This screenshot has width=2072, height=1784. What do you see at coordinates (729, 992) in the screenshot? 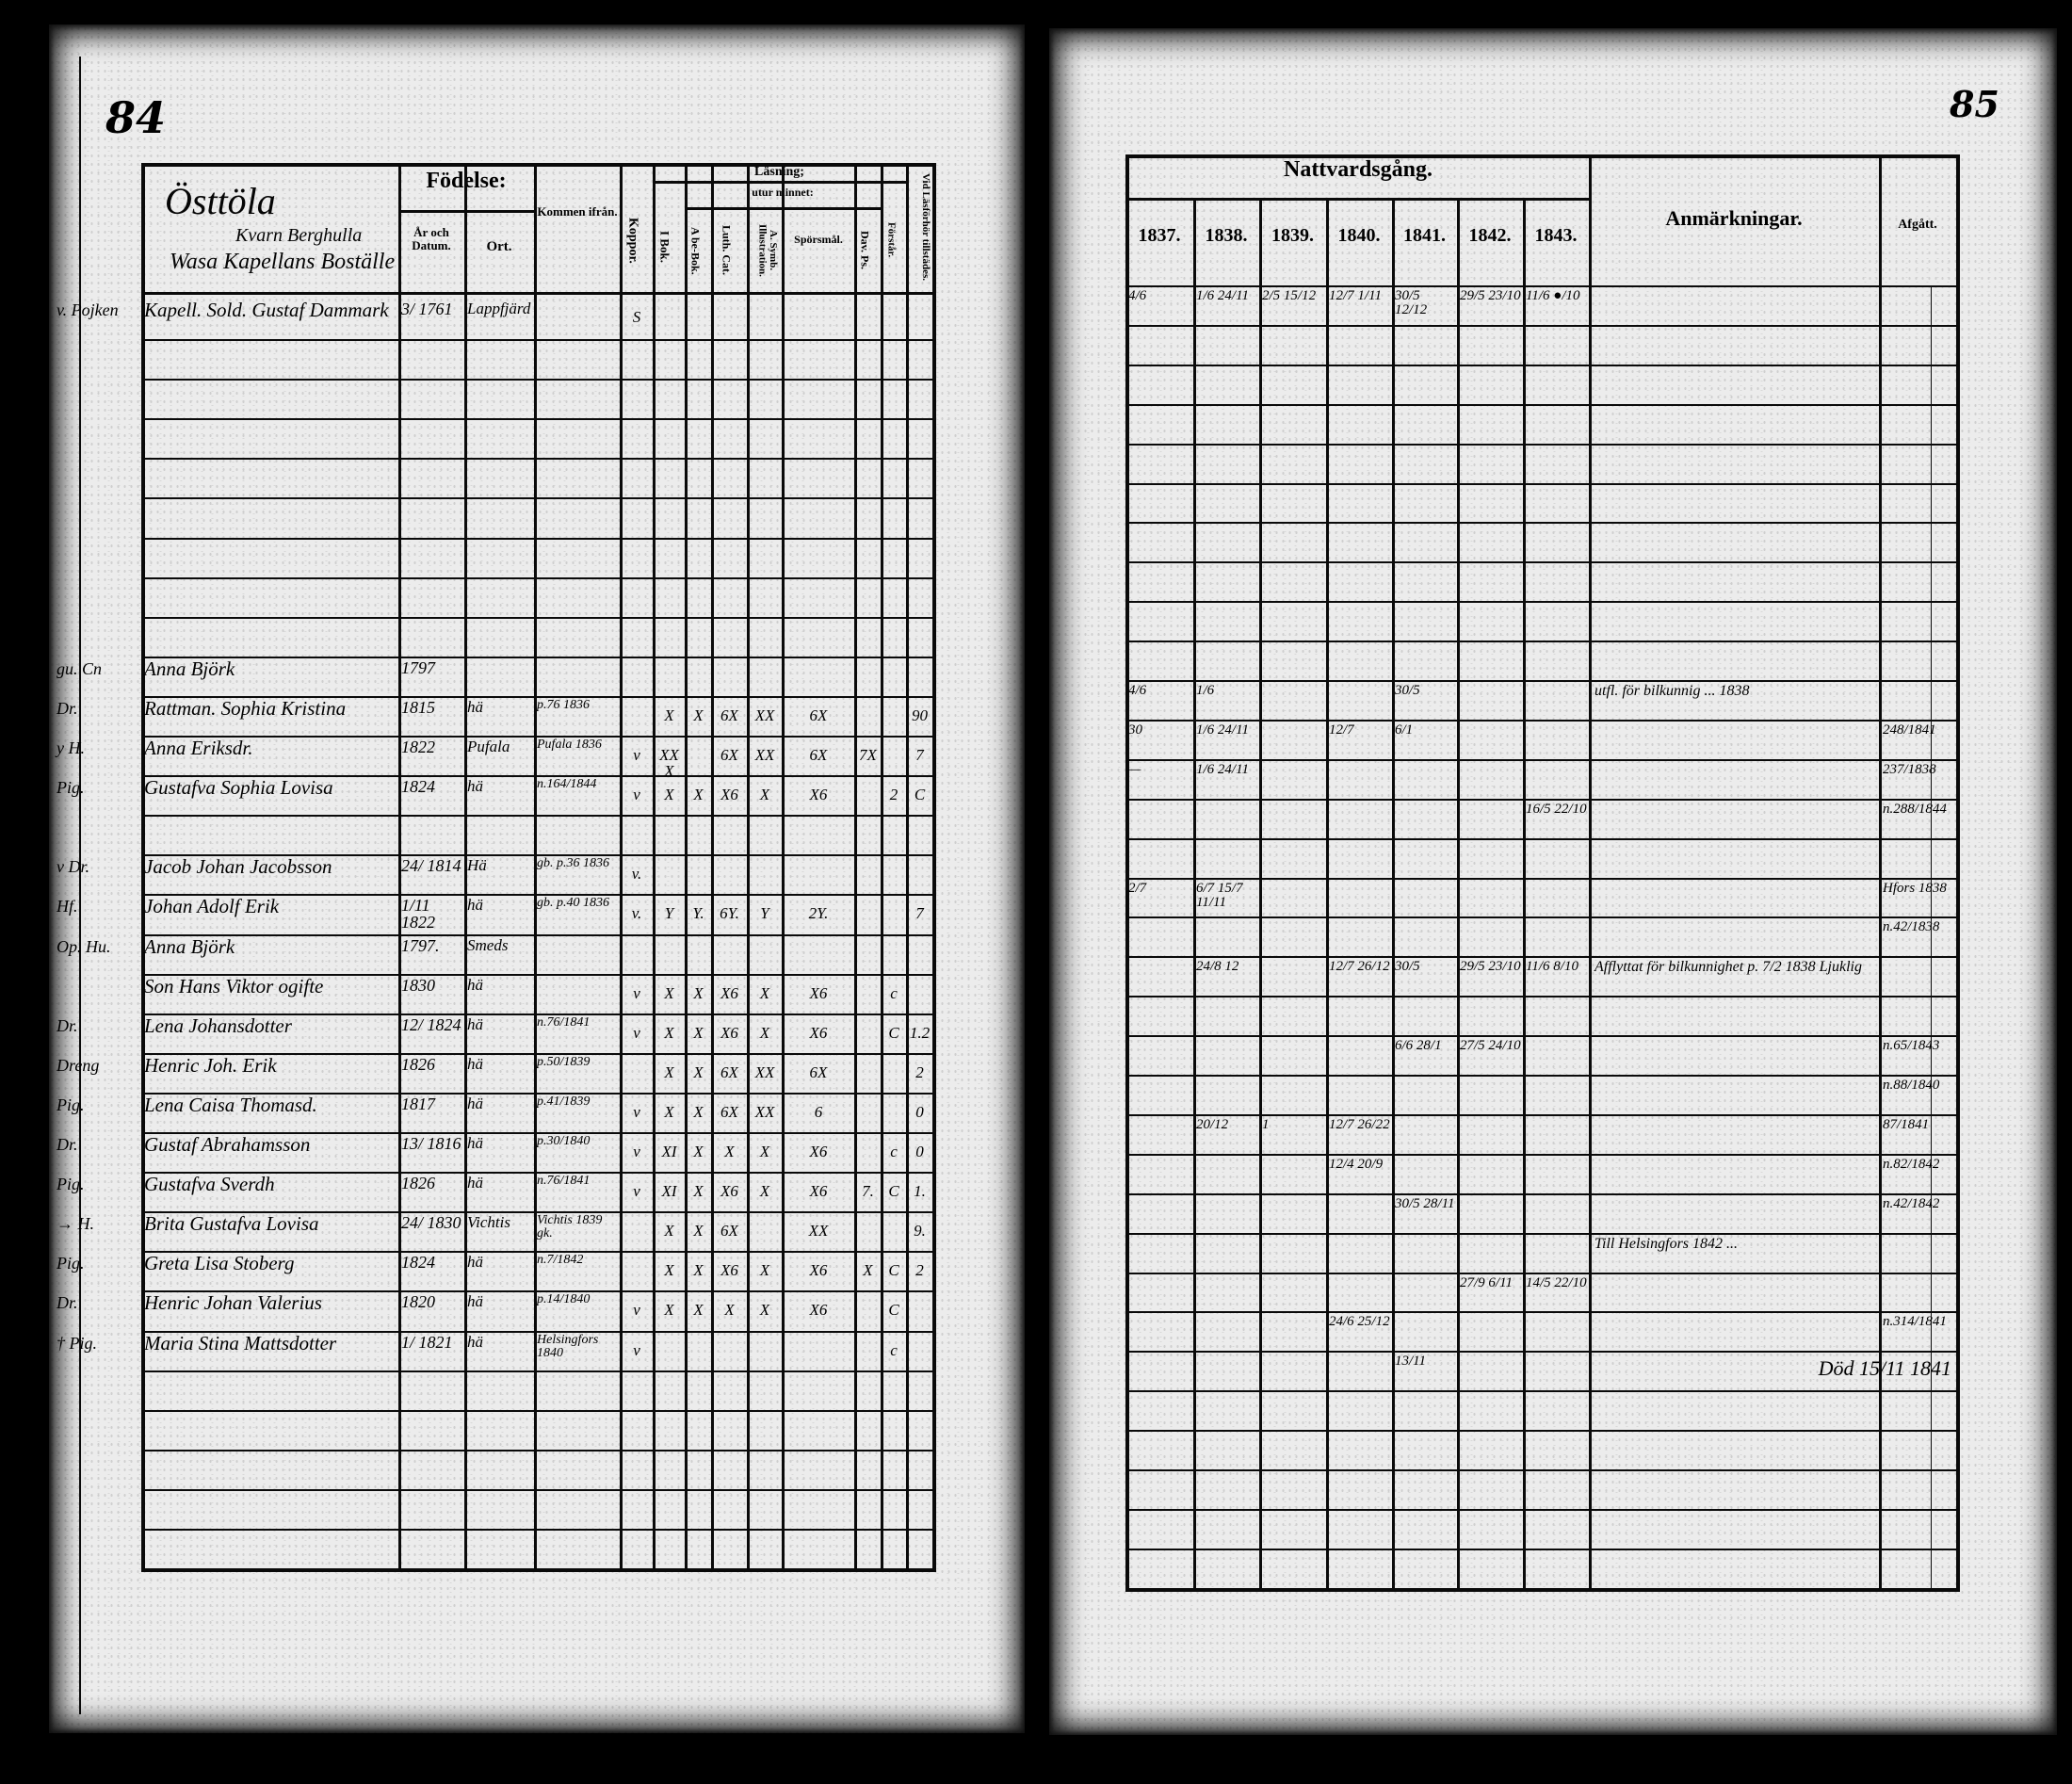
I see `cell-luth-cat: X6` at bounding box center [729, 992].